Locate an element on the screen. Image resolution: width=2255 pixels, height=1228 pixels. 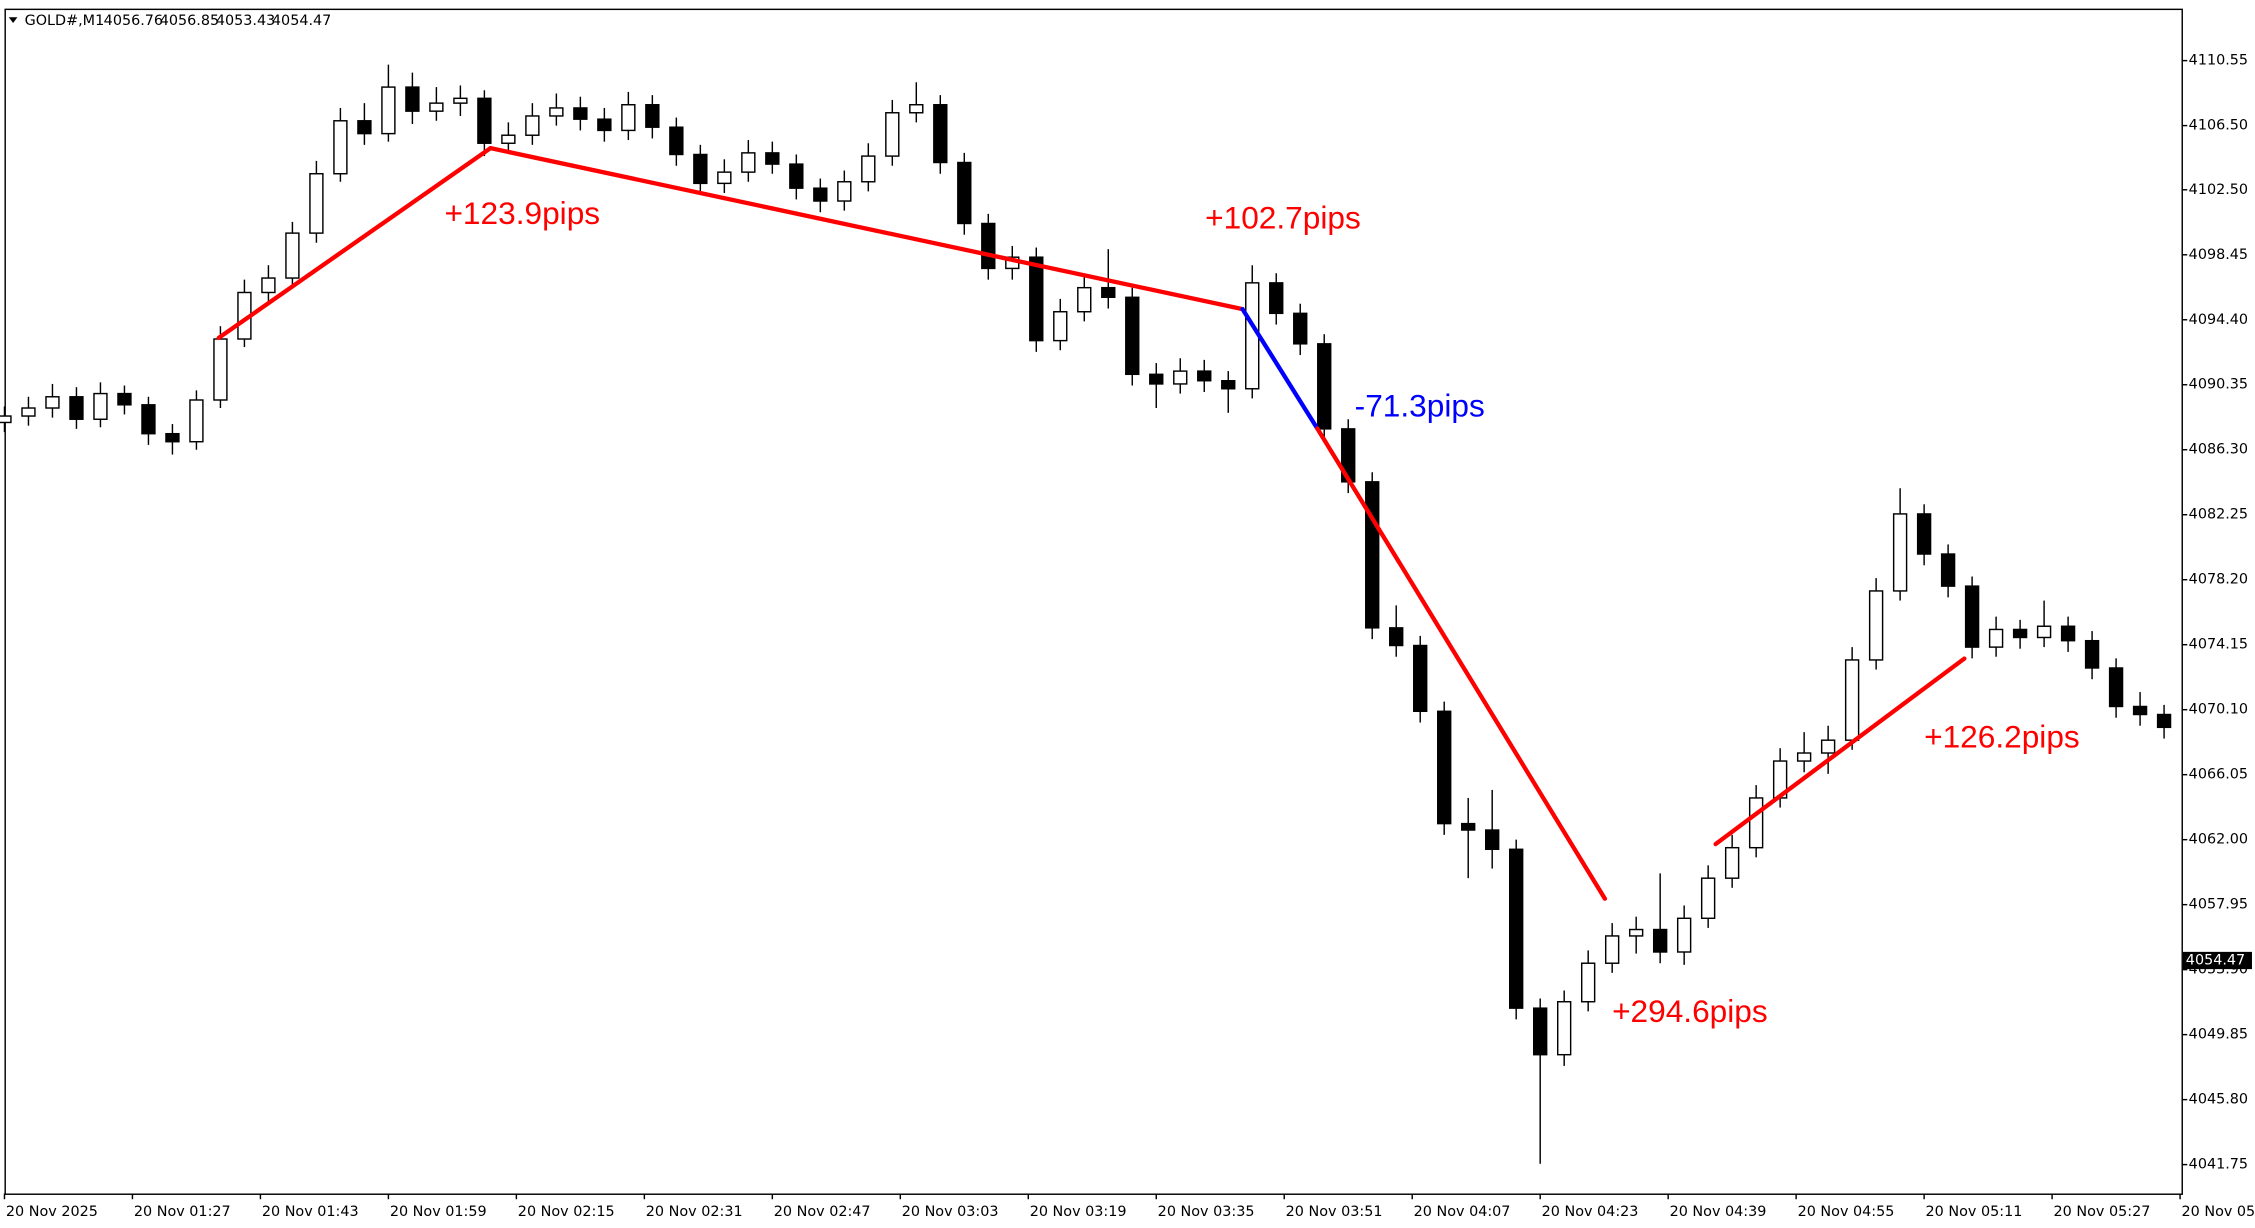
x-tick-label: 20 Nov 02:31 is located at coordinates (694, 1212).